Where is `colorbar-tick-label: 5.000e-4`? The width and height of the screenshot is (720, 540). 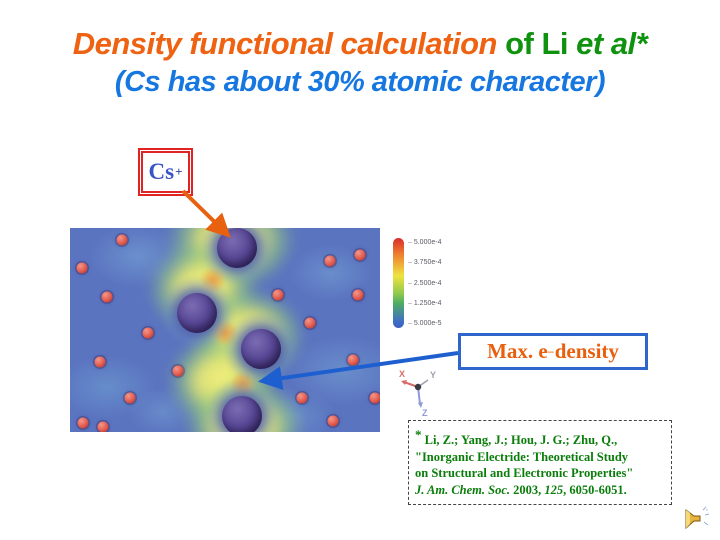 colorbar-tick-label: 5.000e-4 is located at coordinates (425, 242).